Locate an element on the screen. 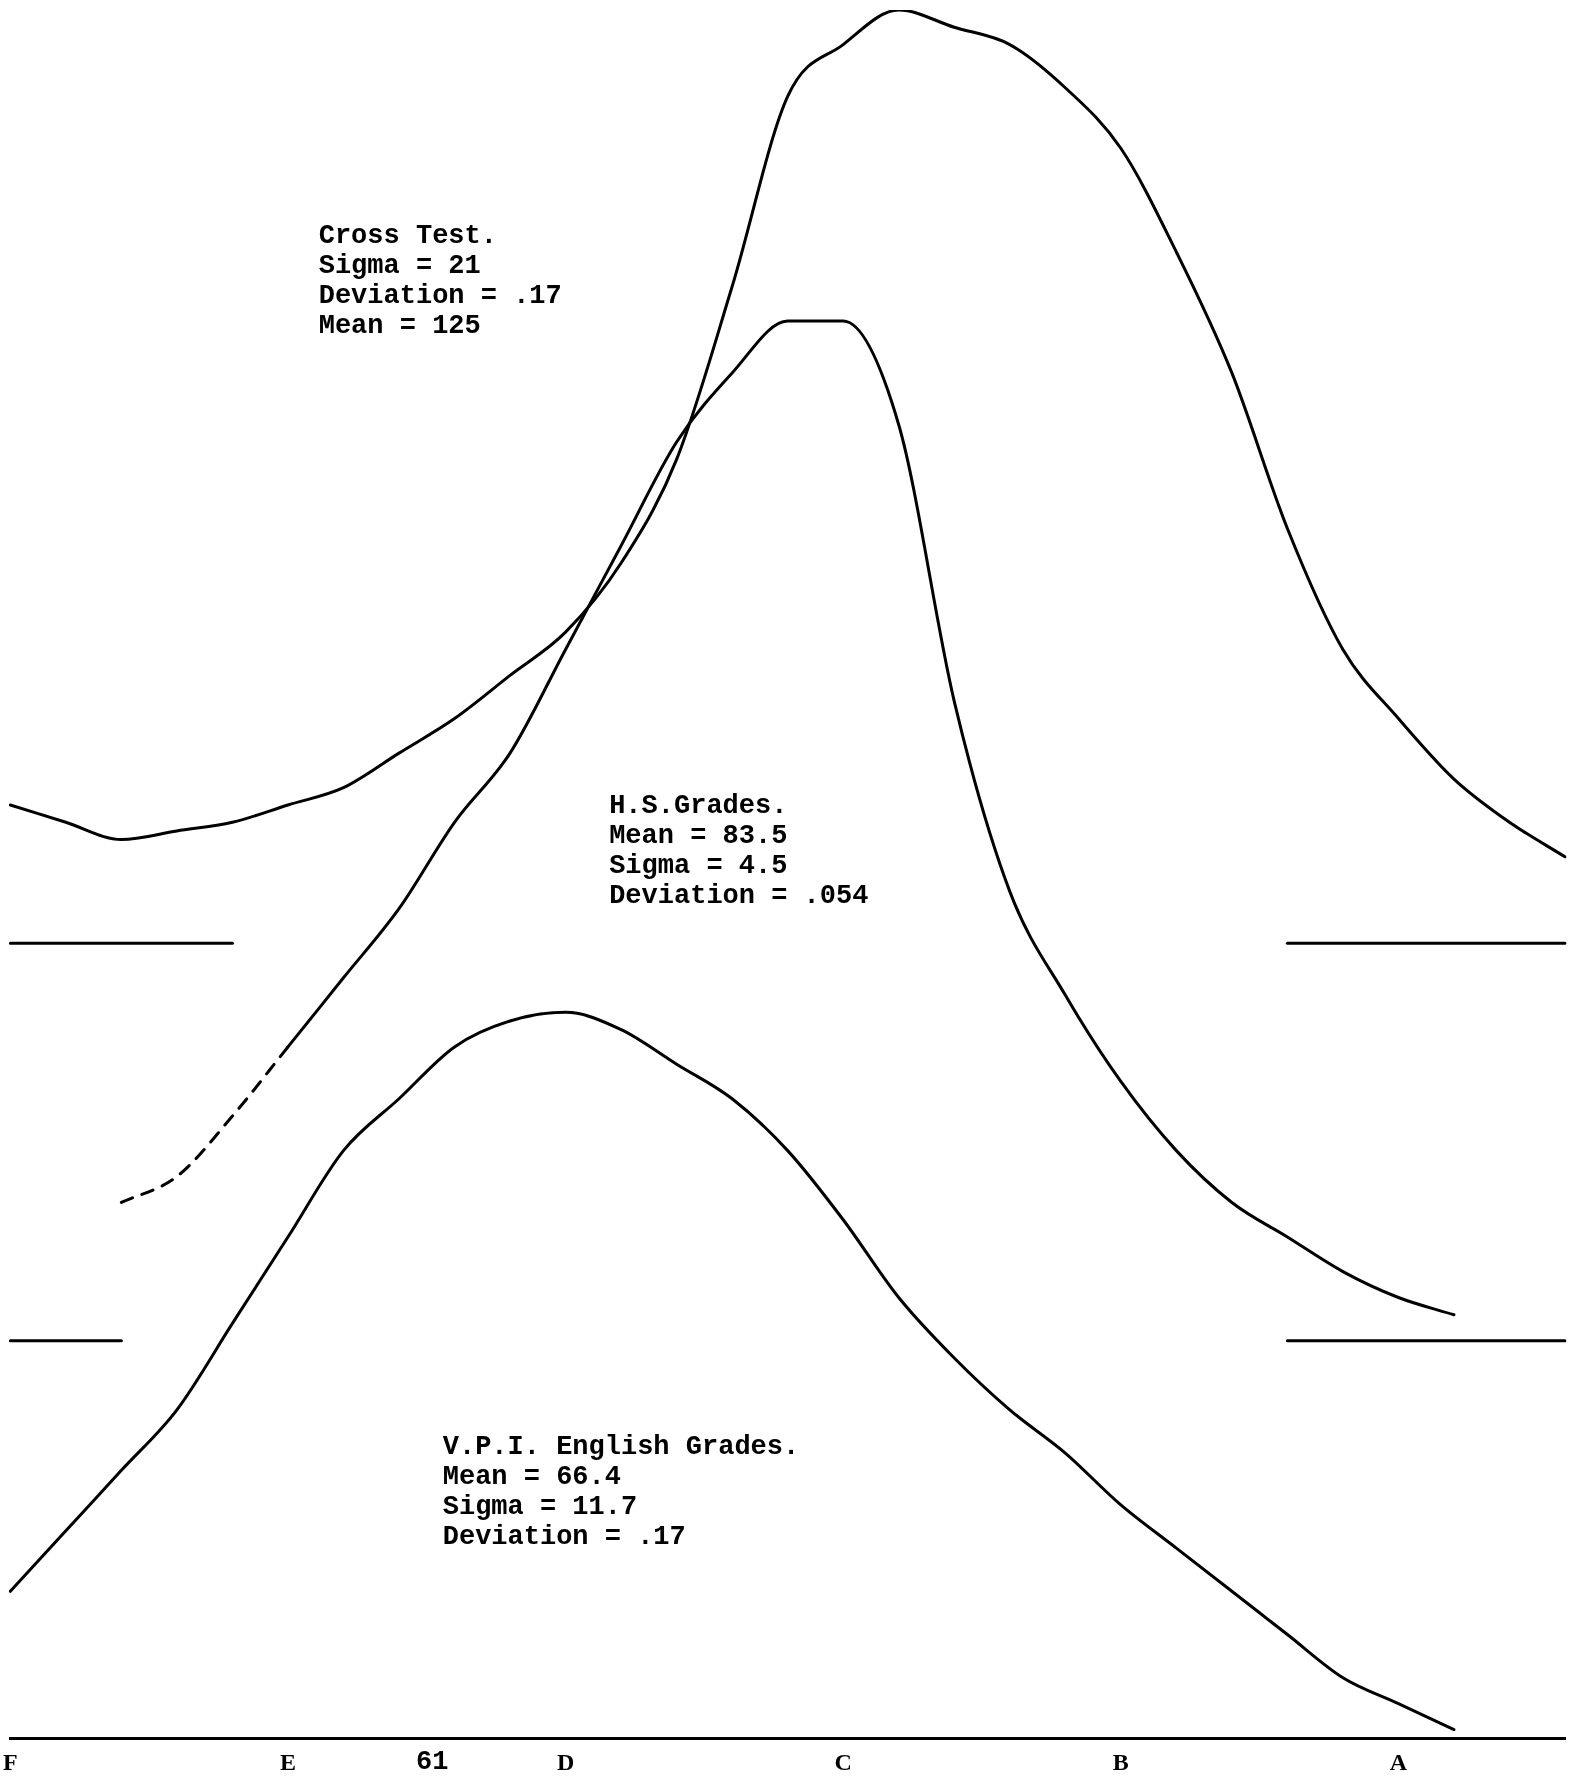 The height and width of the screenshot is (1781, 1570). annotation: Cross Test. Sigma = 21 Deviation = .17 Mean = 125 is located at coordinates (440, 280).